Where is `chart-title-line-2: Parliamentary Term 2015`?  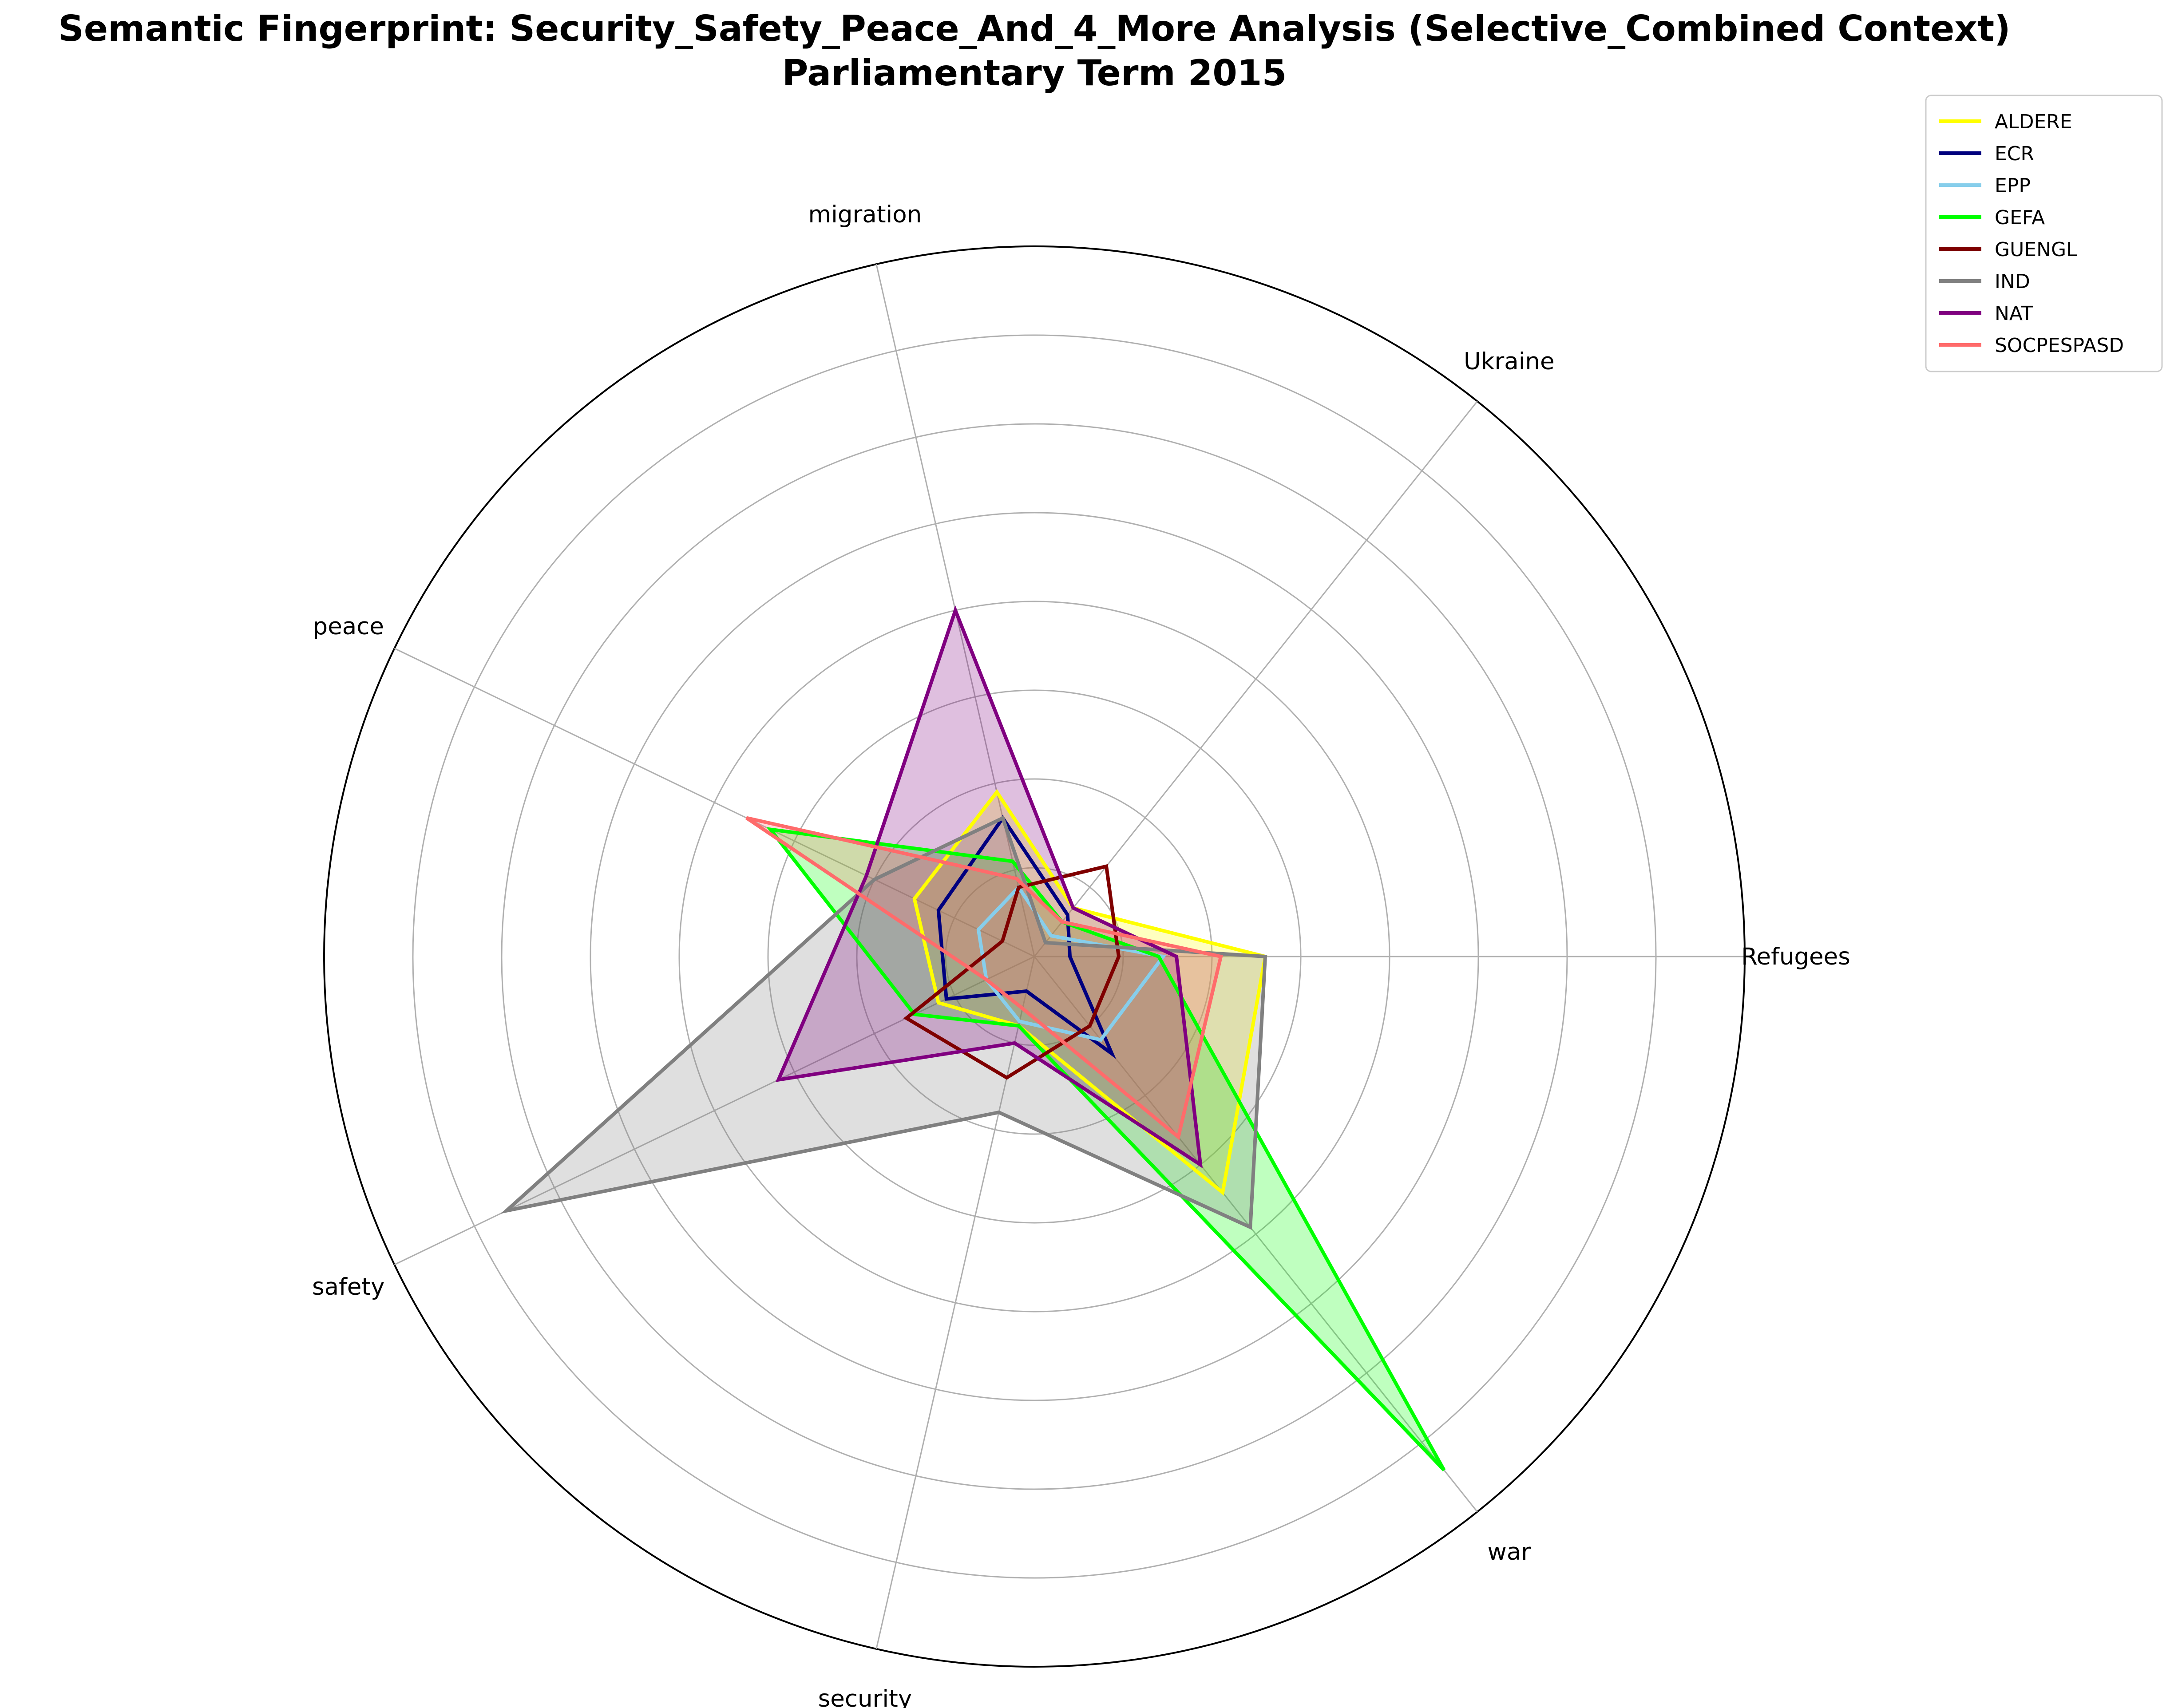
chart-title-line-2: Parliamentary Term 2015 is located at coordinates (1034, 73).